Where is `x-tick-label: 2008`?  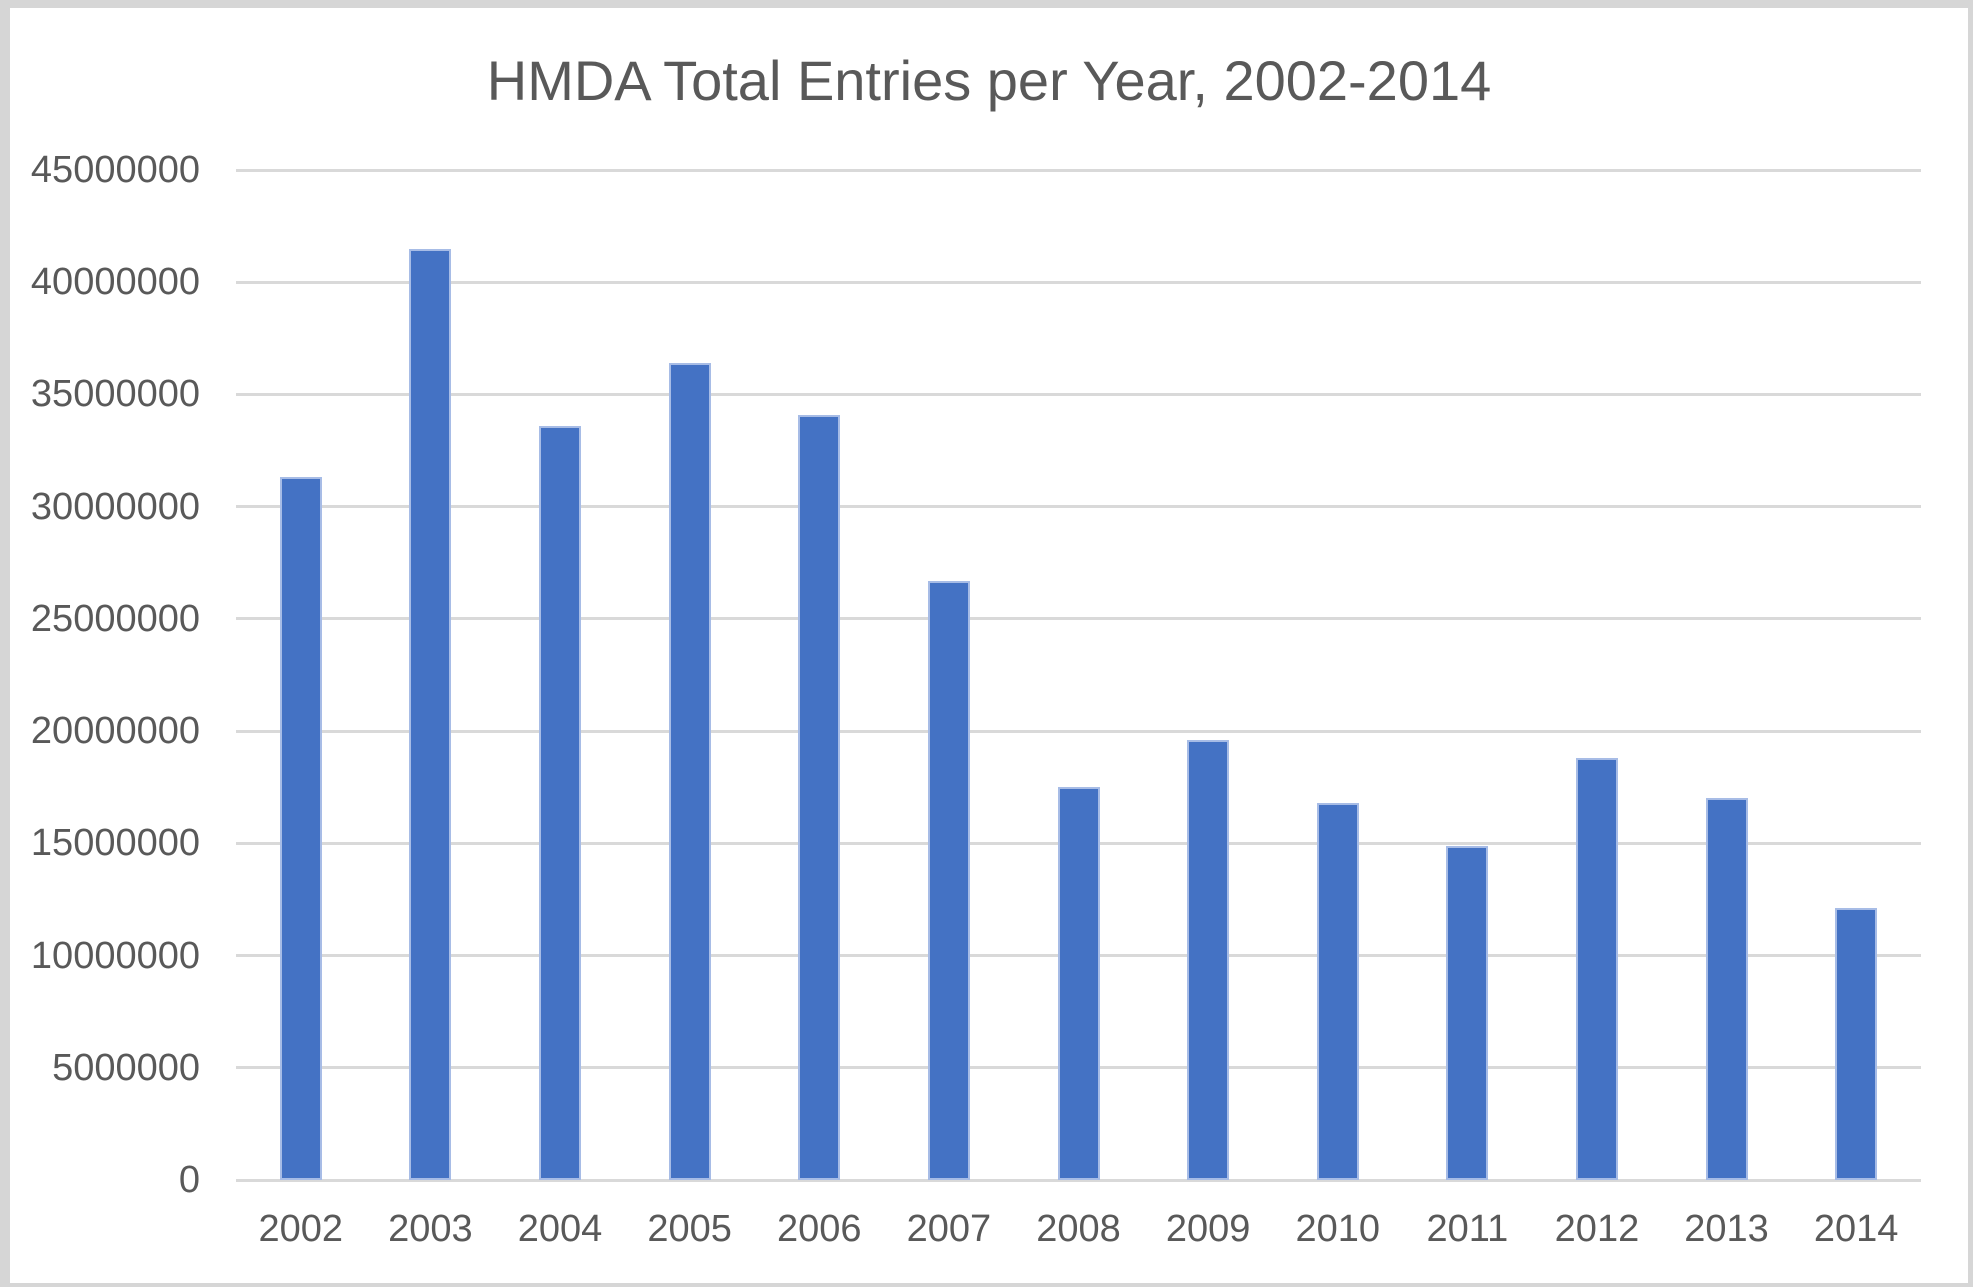 x-tick-label: 2008 is located at coordinates (1078, 1229).